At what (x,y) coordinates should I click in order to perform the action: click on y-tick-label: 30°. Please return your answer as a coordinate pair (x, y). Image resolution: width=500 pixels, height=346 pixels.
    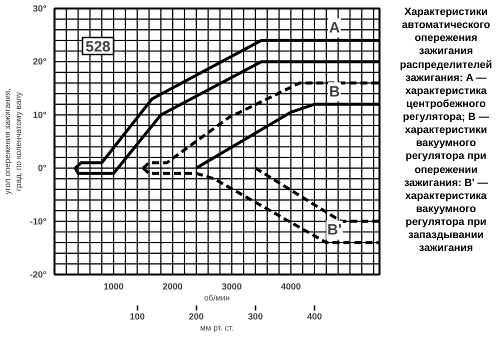
    Looking at the image, I should click on (39, 9).